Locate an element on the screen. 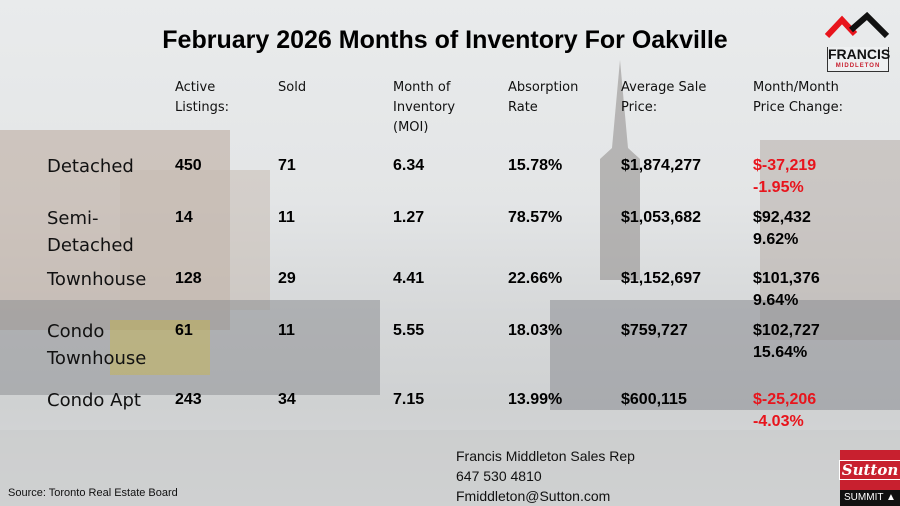  logo-middleton: MIDDLETON is located at coordinates (858, 66).